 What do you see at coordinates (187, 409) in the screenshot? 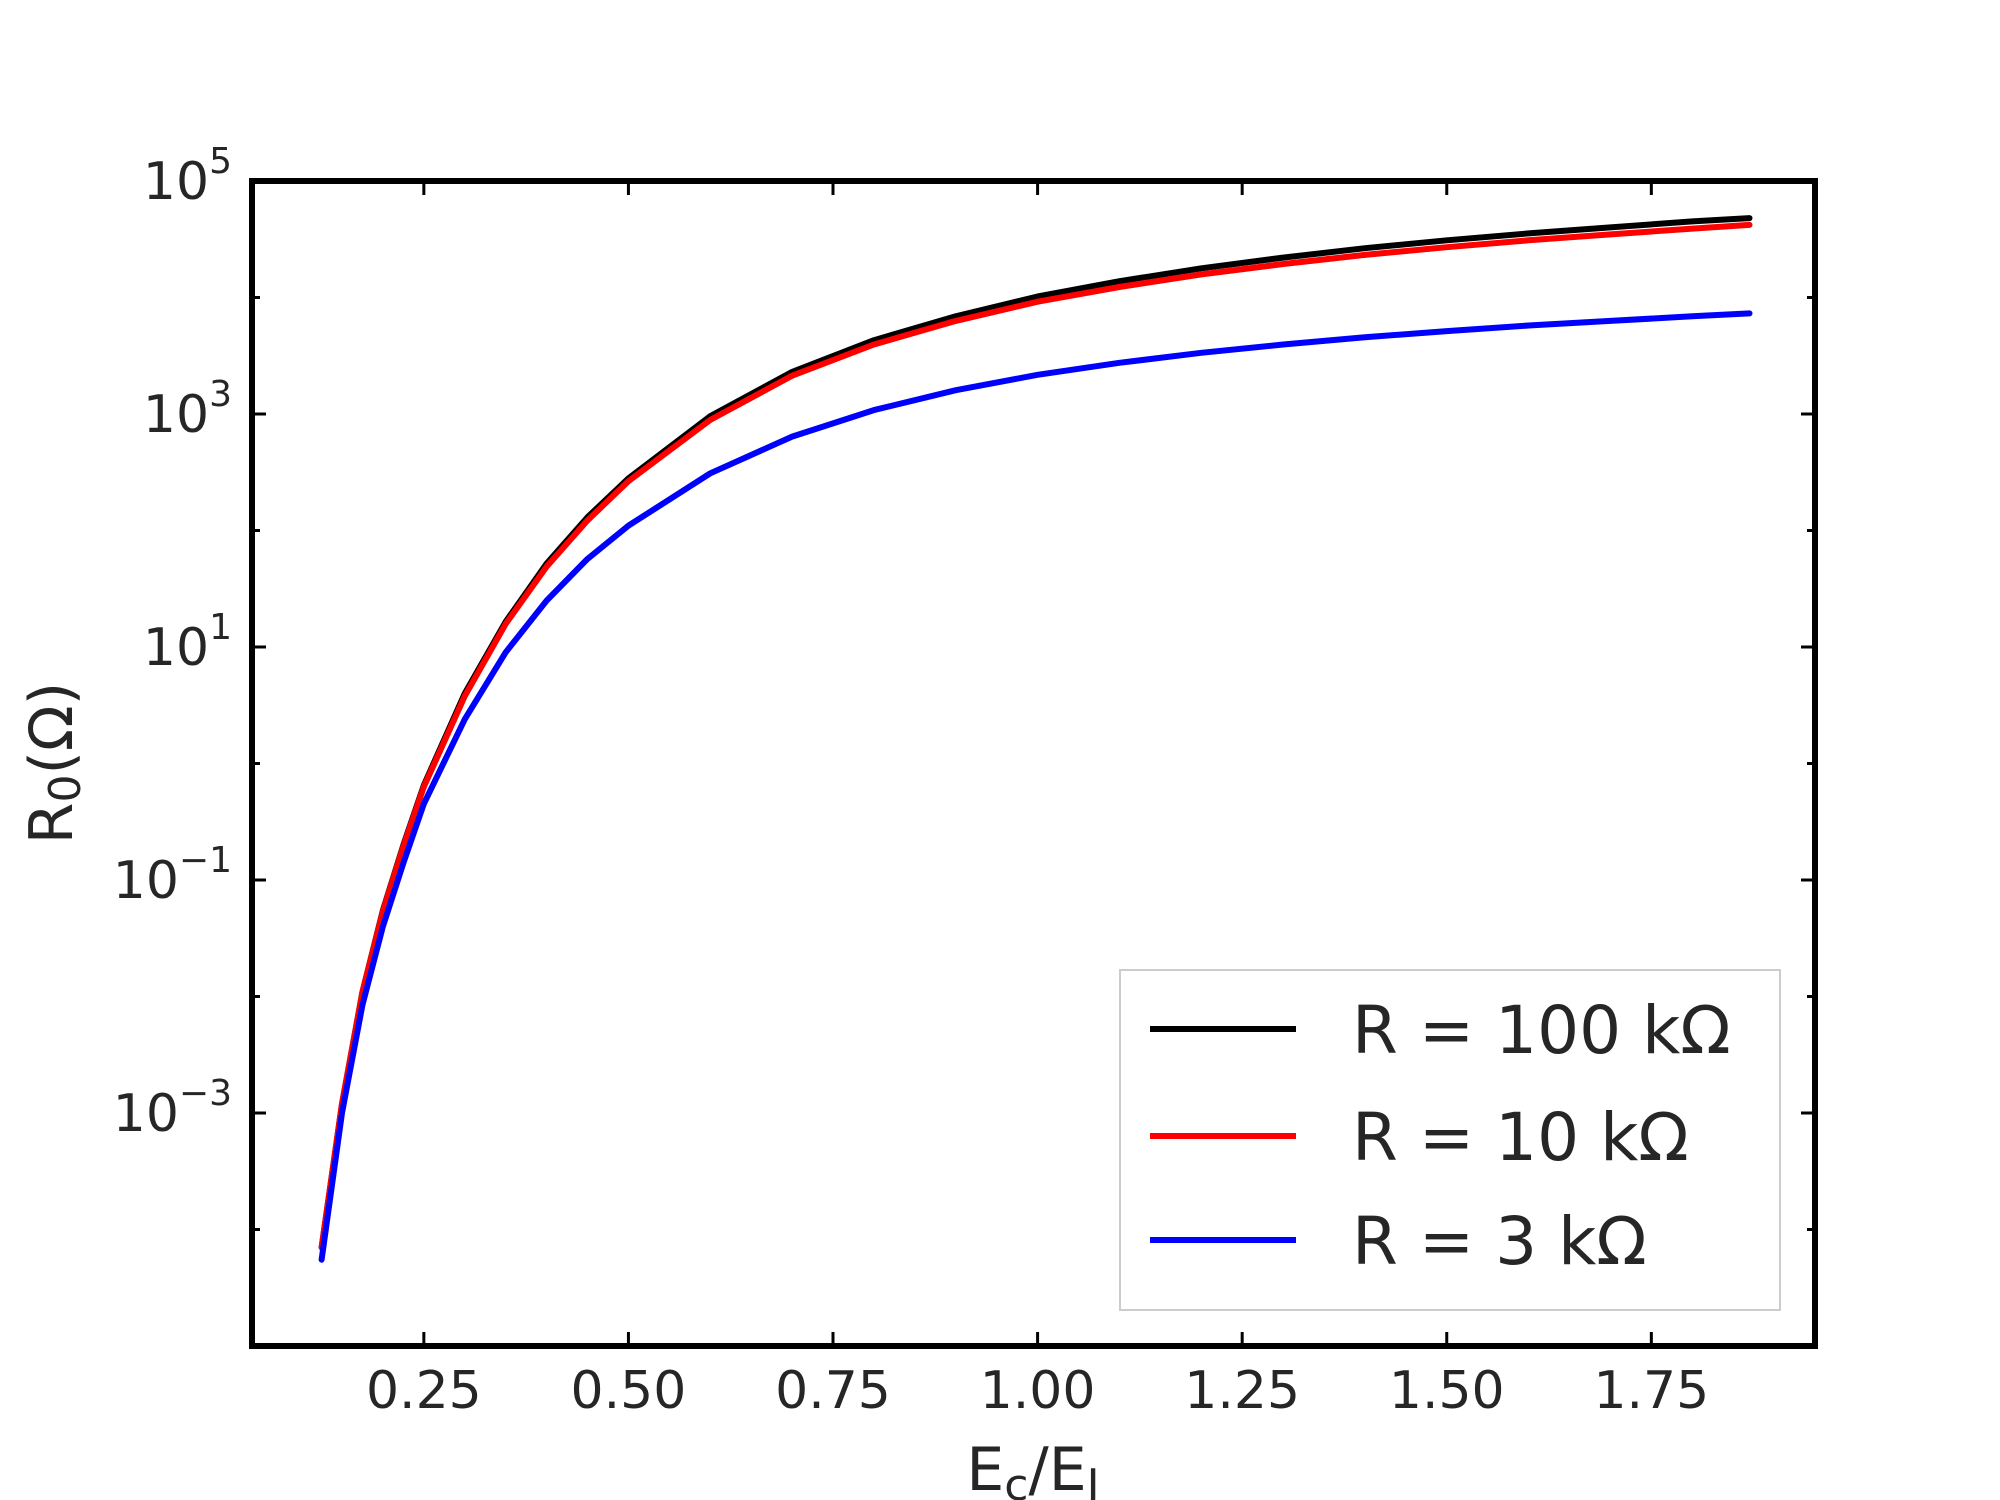
I see `y-tick-label-1: 10³` at bounding box center [187, 409].